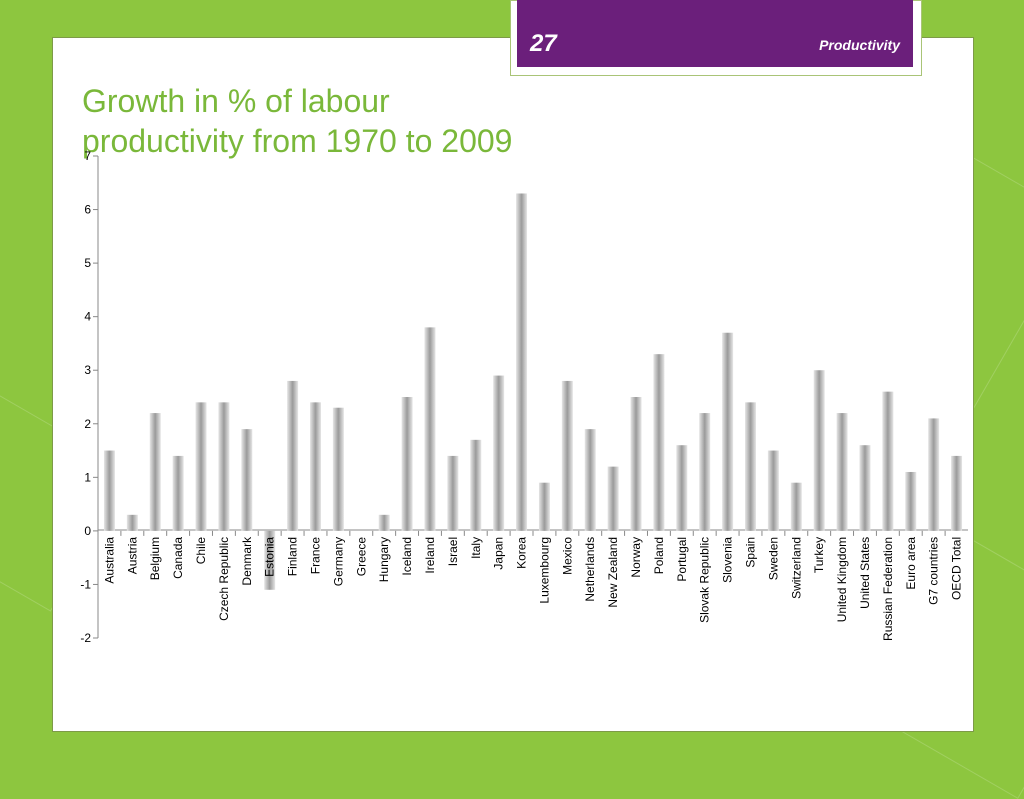 The image size is (1024, 799). Describe the element at coordinates (132, 556) in the screenshot. I see `x-tick-label: Austria` at that location.